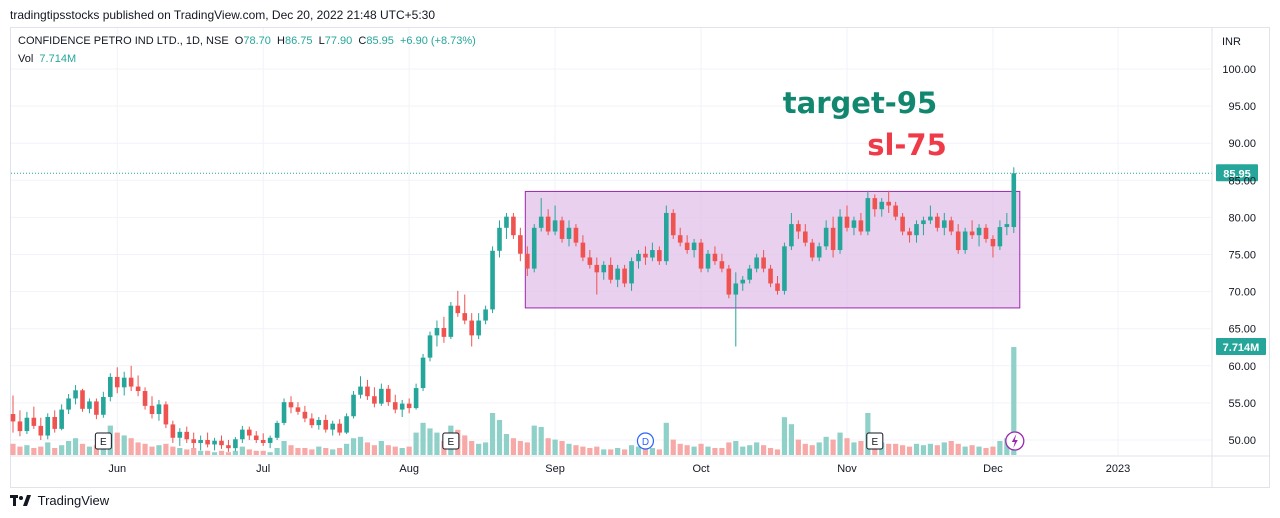 The width and height of the screenshot is (1280, 518). What do you see at coordinates (338, 41) in the screenshot?
I see `low-value: 77.90` at bounding box center [338, 41].